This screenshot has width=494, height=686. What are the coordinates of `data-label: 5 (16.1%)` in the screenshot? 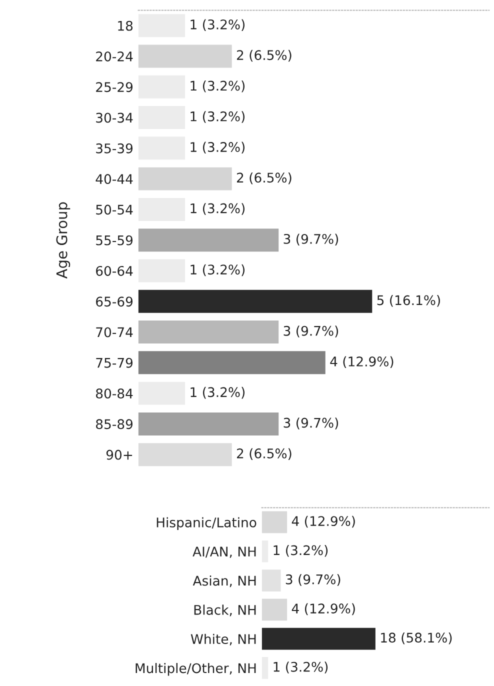 It's located at (408, 301).